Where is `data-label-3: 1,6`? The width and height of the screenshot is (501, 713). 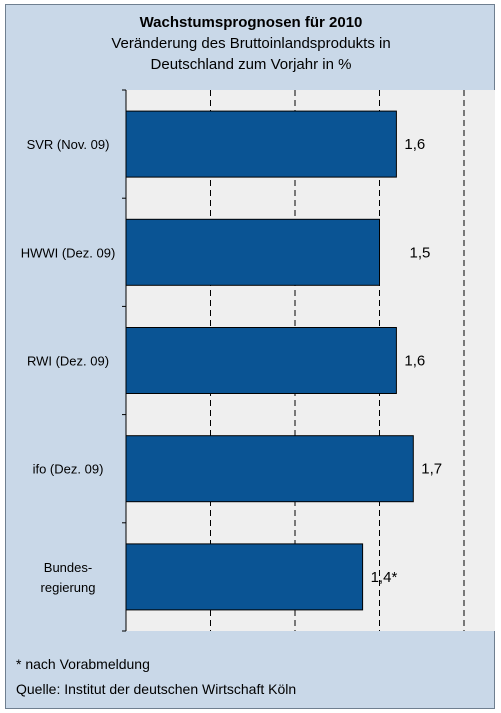 data-label-3: 1,6 is located at coordinates (414, 361).